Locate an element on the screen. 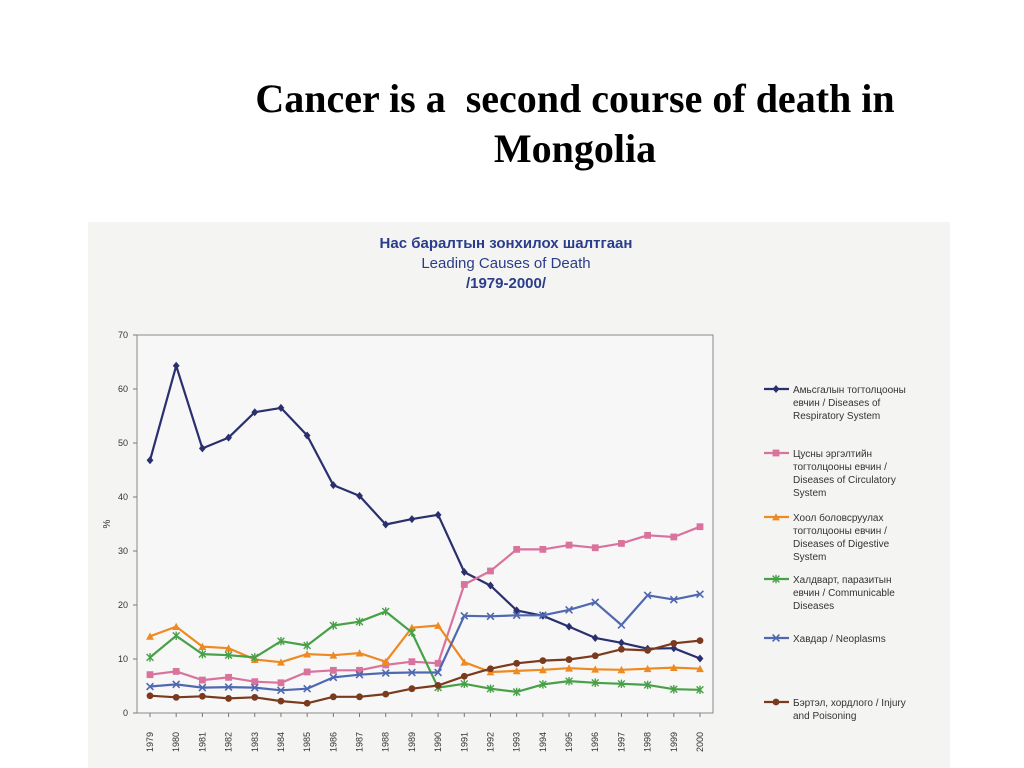 This screenshot has width=1024, height=768. y-tick-label: 20 is located at coordinates (123, 605).